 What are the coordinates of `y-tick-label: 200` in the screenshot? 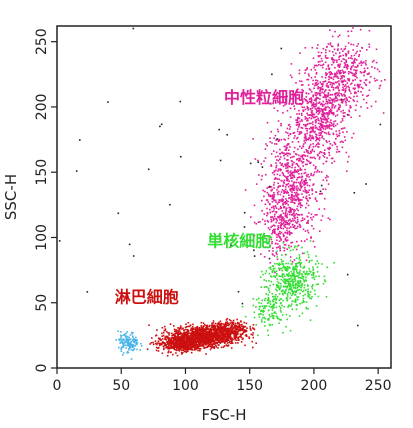 It's located at (42, 107).